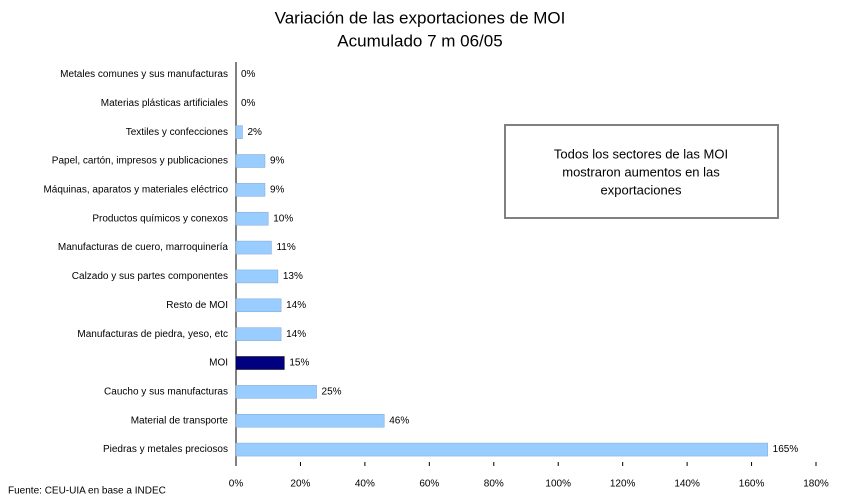 The height and width of the screenshot is (496, 841). Describe the element at coordinates (399, 420) in the screenshot. I see `value-label: 46%` at that location.